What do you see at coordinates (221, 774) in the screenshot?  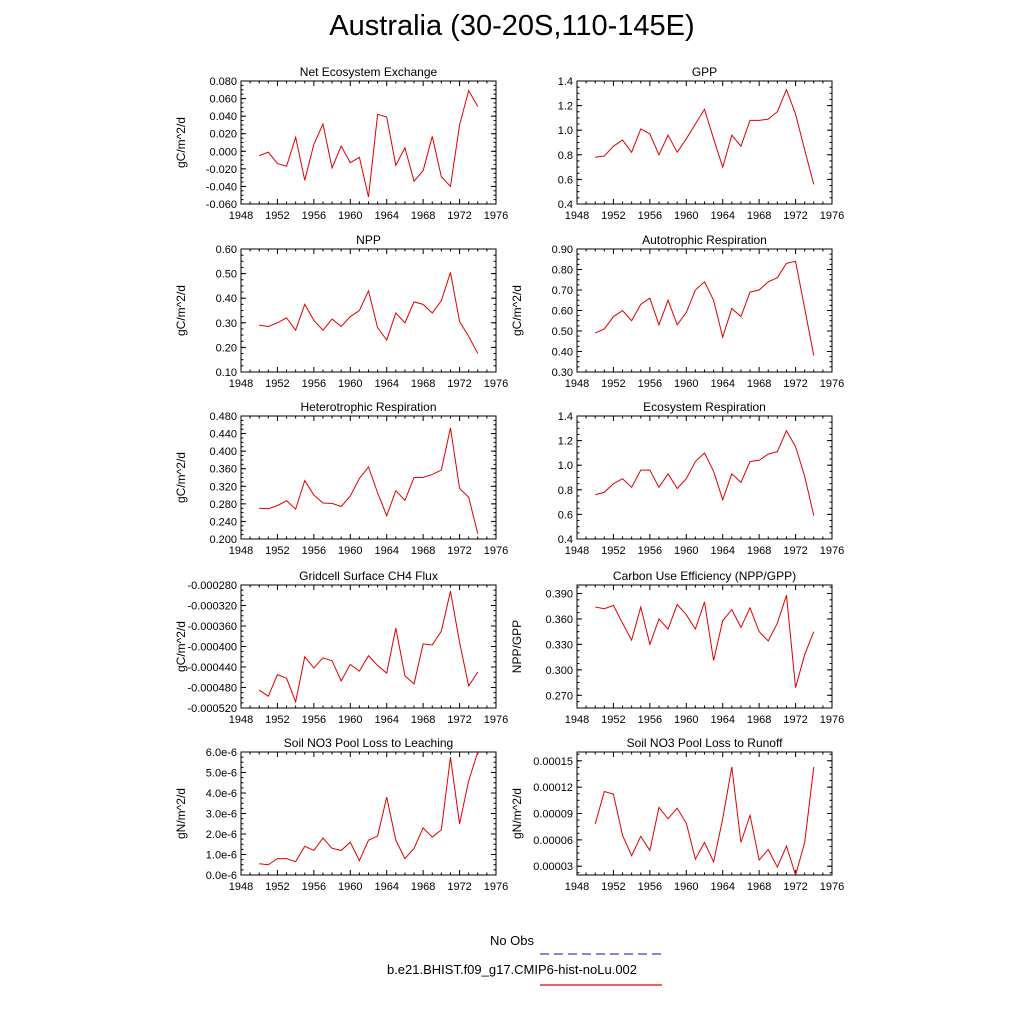 I see `y-tick-label: 5.0e-6` at bounding box center [221, 774].